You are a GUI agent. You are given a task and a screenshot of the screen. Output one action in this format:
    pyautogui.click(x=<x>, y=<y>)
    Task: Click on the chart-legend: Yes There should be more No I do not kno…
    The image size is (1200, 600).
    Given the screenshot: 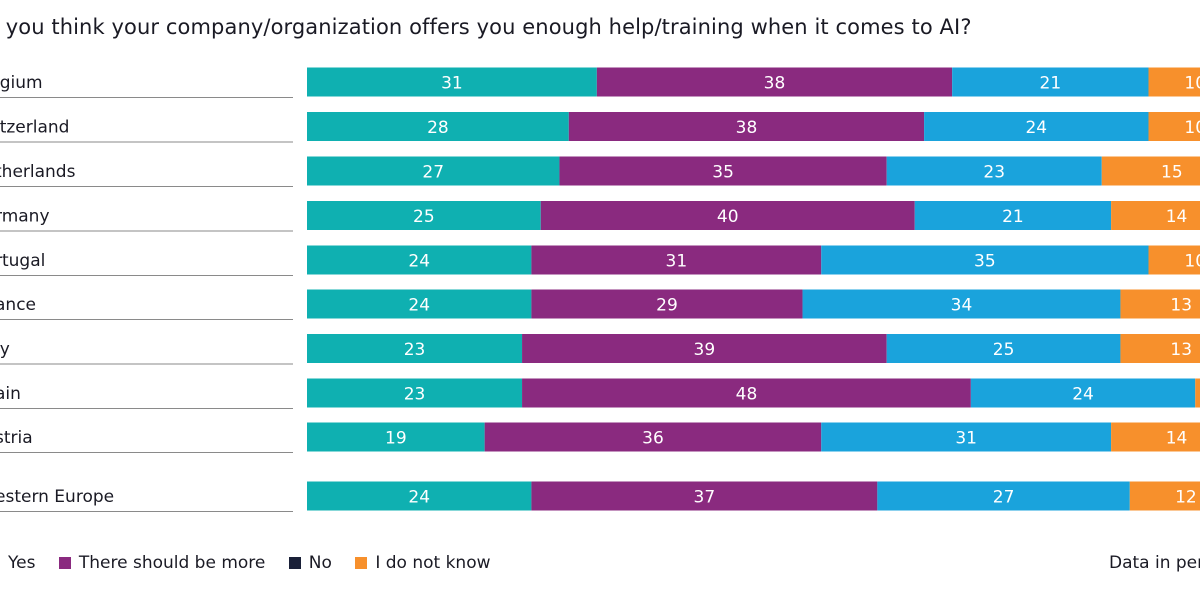 What is the action you would take?
    pyautogui.click(x=254, y=564)
    